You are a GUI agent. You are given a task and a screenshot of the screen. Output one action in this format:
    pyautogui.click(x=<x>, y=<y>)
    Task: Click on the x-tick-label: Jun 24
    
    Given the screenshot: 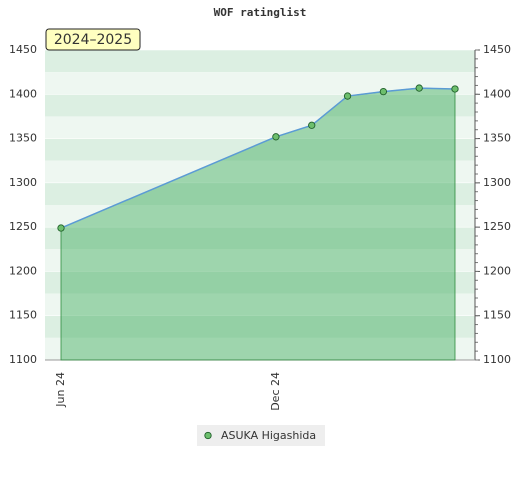 What is the action you would take?
    pyautogui.click(x=60, y=390)
    